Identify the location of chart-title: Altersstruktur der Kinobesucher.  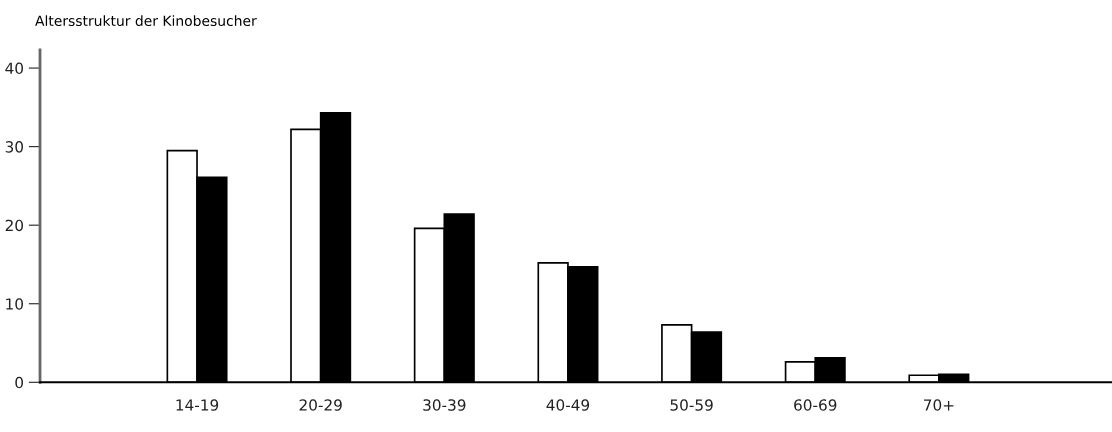
(146, 21).